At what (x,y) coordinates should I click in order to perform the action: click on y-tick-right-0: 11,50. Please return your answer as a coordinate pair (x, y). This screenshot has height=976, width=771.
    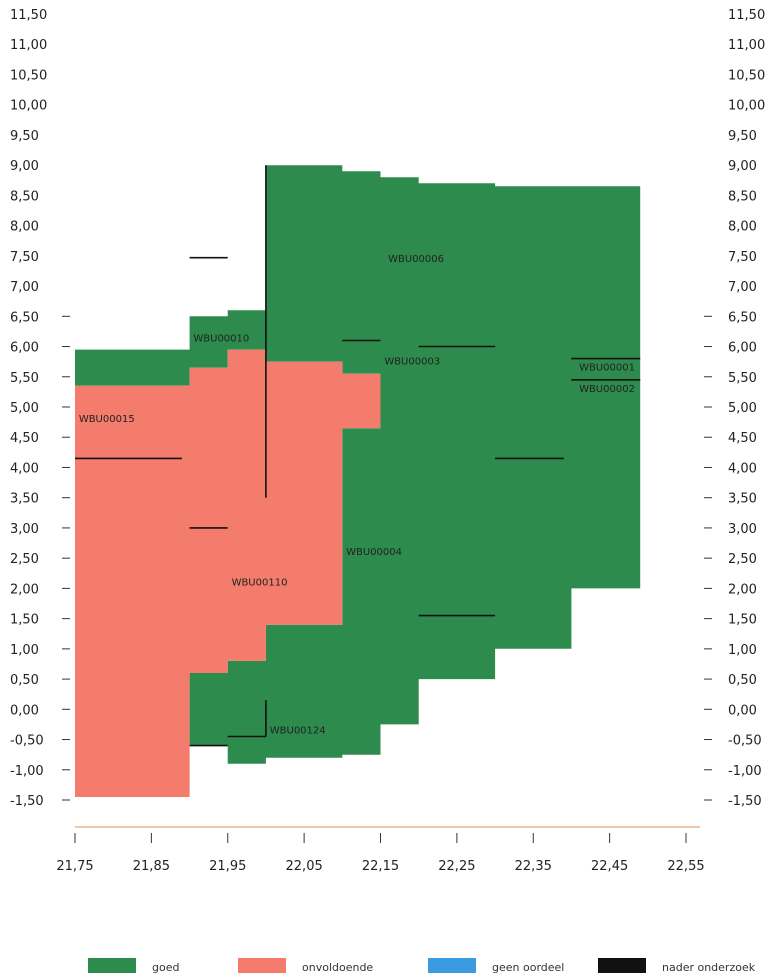
    Looking at the image, I should click on (746, 15).